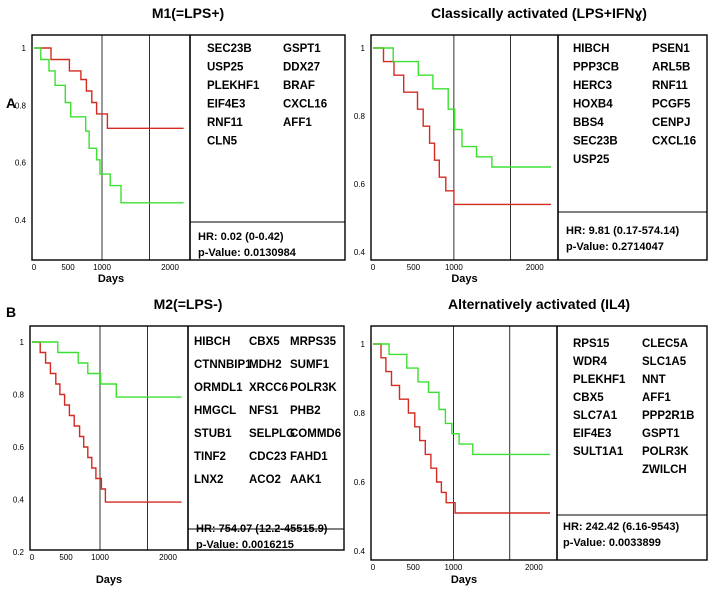 The height and width of the screenshot is (591, 711). Describe the element at coordinates (593, 105) in the screenshot. I see `chart-2-gene-label: HOXB4` at that location.